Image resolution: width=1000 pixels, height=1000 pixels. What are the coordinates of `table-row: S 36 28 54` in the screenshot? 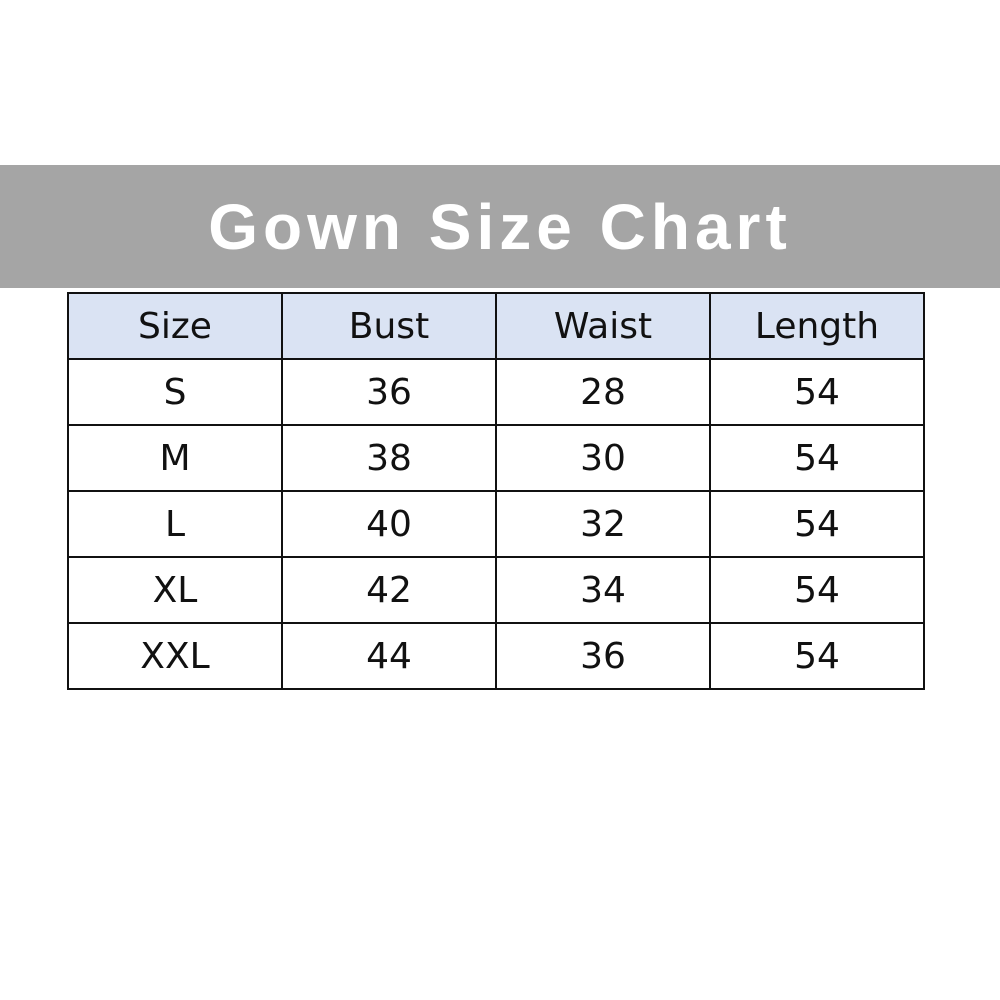 It's located at (496, 392).